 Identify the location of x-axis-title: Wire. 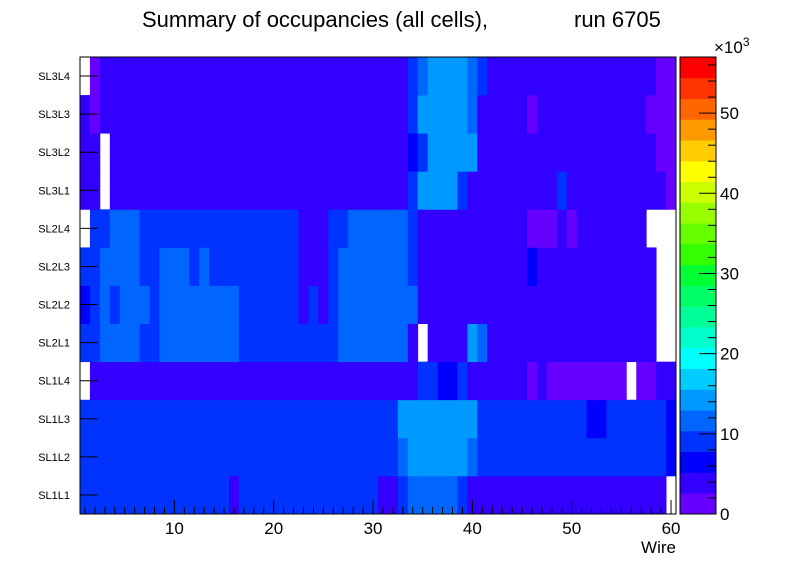
(658, 547).